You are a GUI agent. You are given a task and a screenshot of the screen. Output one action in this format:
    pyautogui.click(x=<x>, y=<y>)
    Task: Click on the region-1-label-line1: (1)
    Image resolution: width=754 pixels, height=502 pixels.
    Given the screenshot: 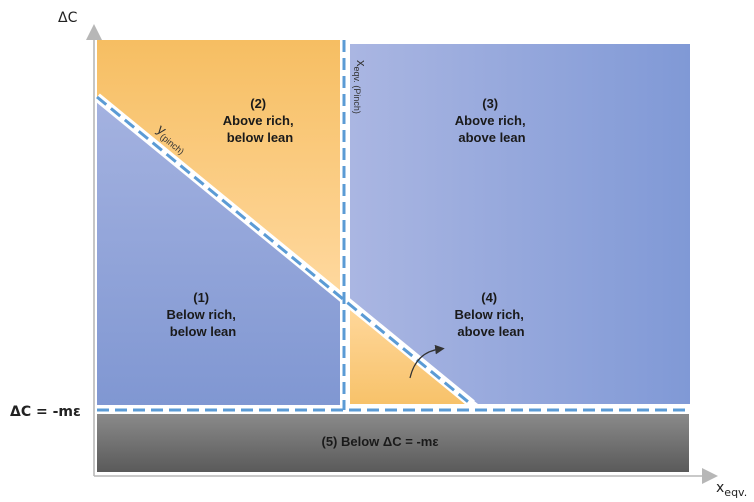 What is the action you would take?
    pyautogui.click(x=201, y=297)
    